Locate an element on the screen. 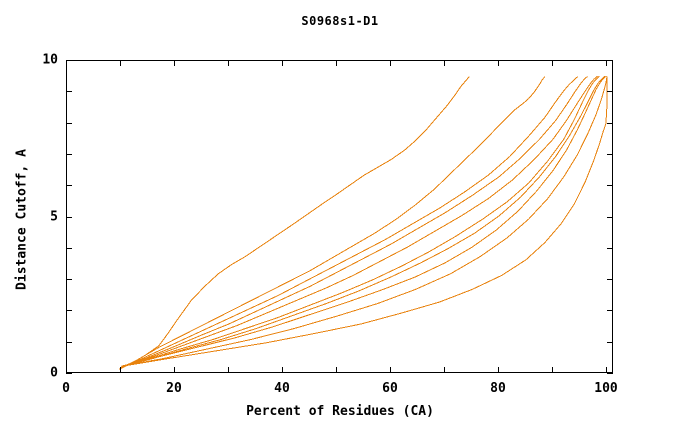 Image resolution: width=680 pixels, height=440 pixels. y-tick-label: 0 is located at coordinates (54, 373).